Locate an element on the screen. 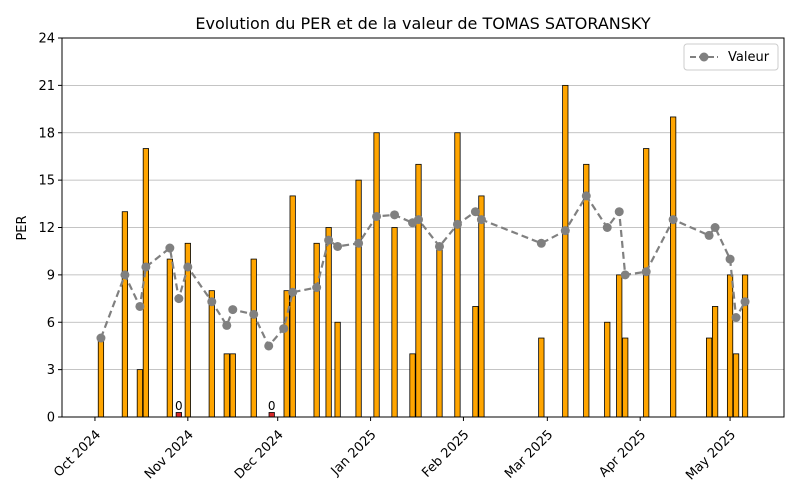 The image size is (800, 500). y-axis: 0 3 6 9 12 15 18 21 24 is located at coordinates (50, 229).